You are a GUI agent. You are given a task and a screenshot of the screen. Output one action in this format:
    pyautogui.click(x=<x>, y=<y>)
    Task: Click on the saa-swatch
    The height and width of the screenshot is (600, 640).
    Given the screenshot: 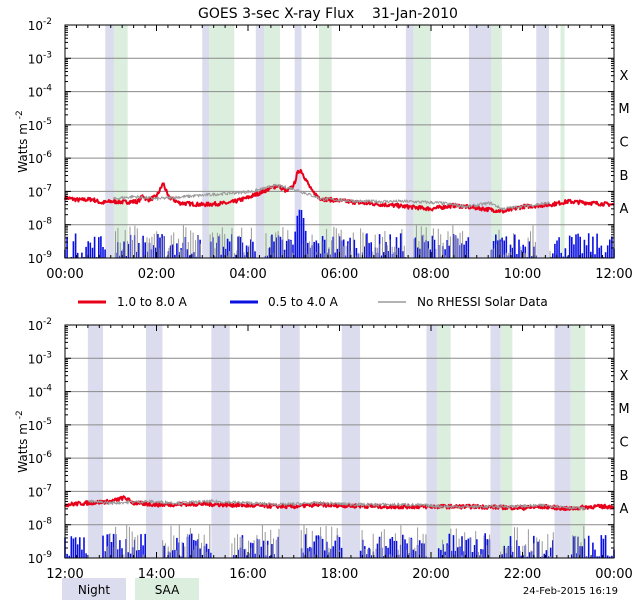 What is the action you would take?
    pyautogui.click(x=167, y=589)
    